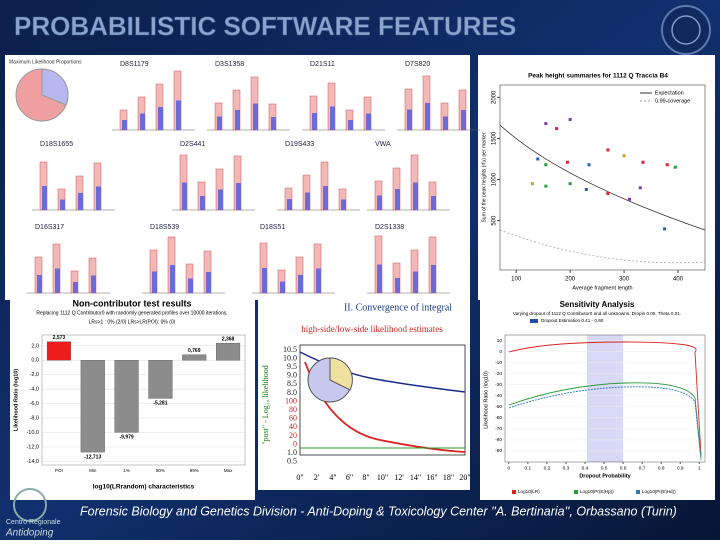 The image size is (720, 545). I want to click on x-tick-label: 0.5, so click(604, 468).